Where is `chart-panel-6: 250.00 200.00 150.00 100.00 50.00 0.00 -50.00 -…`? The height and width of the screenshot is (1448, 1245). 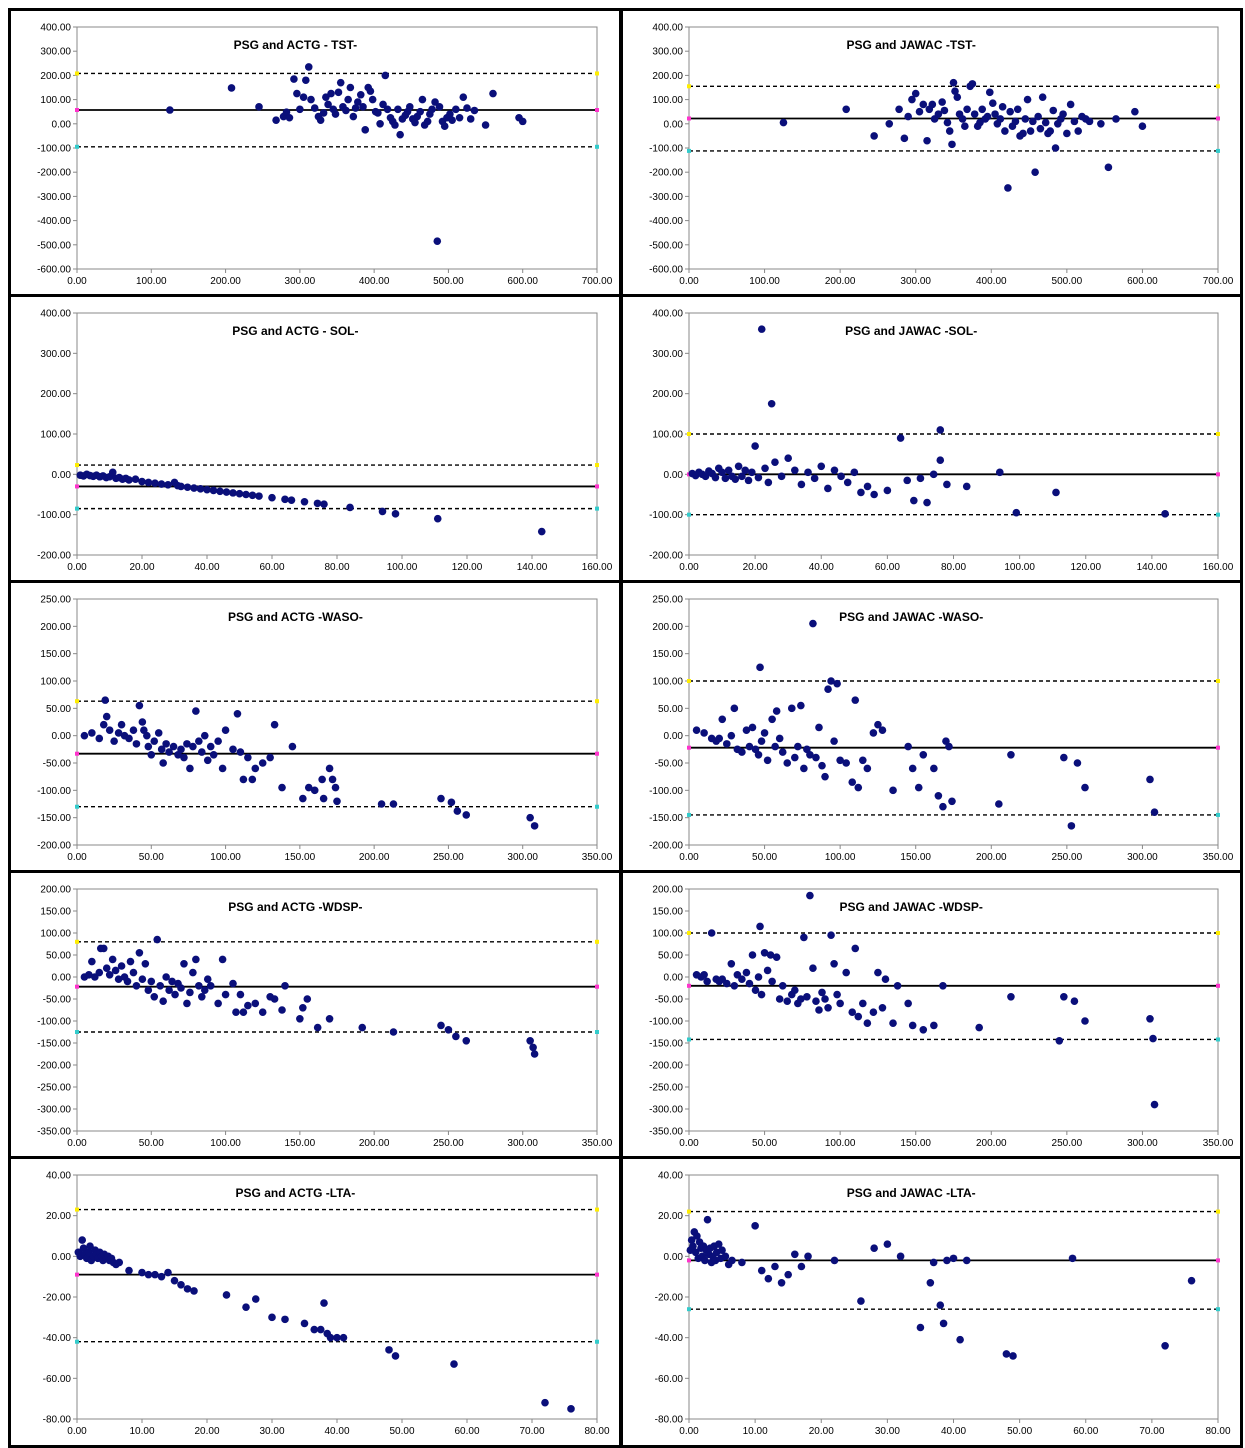 chart-panel-6: 250.00 200.00 150.00 100.00 50.00 0.00 -50.00 -… is located at coordinates (931, 727).